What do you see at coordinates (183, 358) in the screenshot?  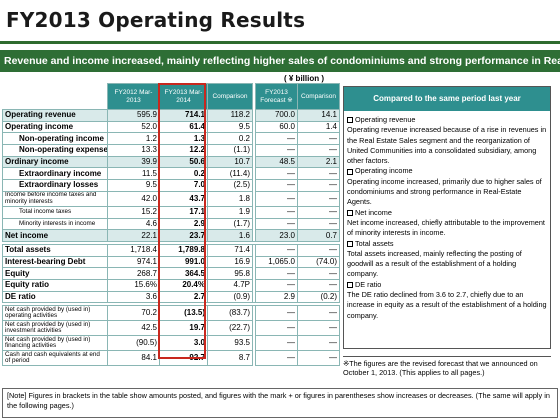 I see `cell-fy2013: 92.7` at bounding box center [183, 358].